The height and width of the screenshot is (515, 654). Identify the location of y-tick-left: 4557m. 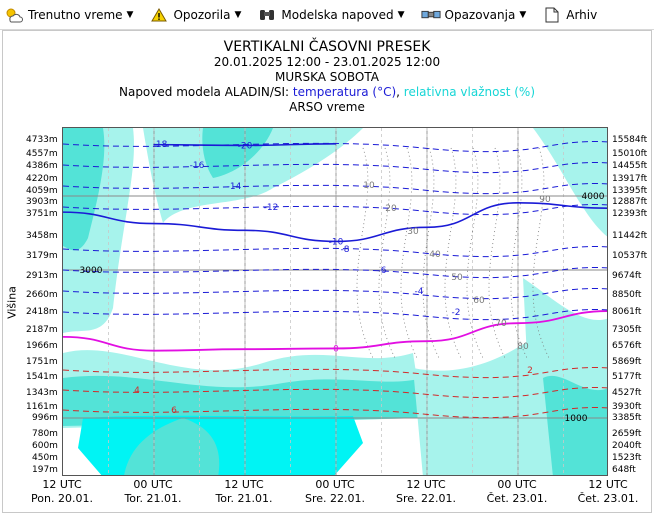
(42, 154).